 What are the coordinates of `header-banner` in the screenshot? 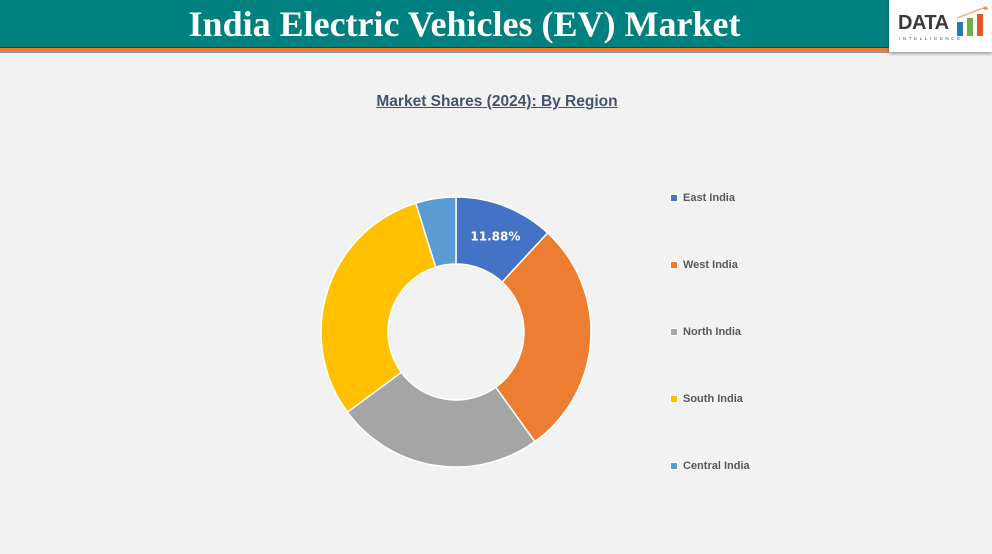 It's located at (444, 23).